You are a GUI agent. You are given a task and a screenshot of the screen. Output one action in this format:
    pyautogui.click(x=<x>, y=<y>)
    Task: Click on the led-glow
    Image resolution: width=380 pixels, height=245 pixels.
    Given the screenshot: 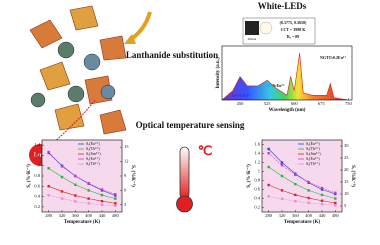 What is the action you would take?
    pyautogui.click(x=266, y=28)
    